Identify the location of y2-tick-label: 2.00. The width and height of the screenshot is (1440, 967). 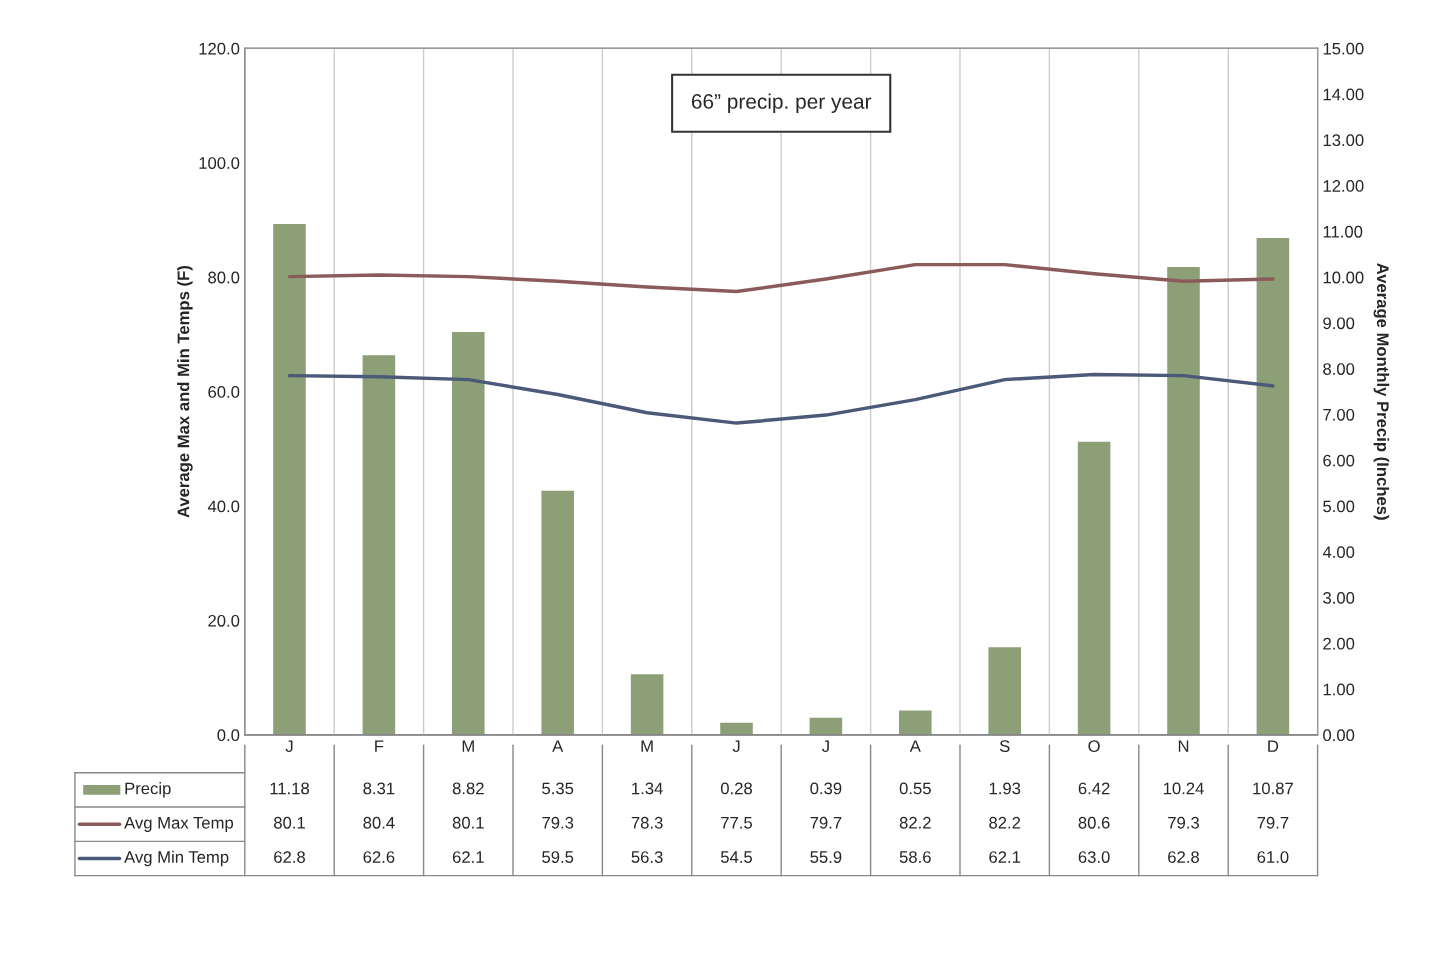
(1339, 643).